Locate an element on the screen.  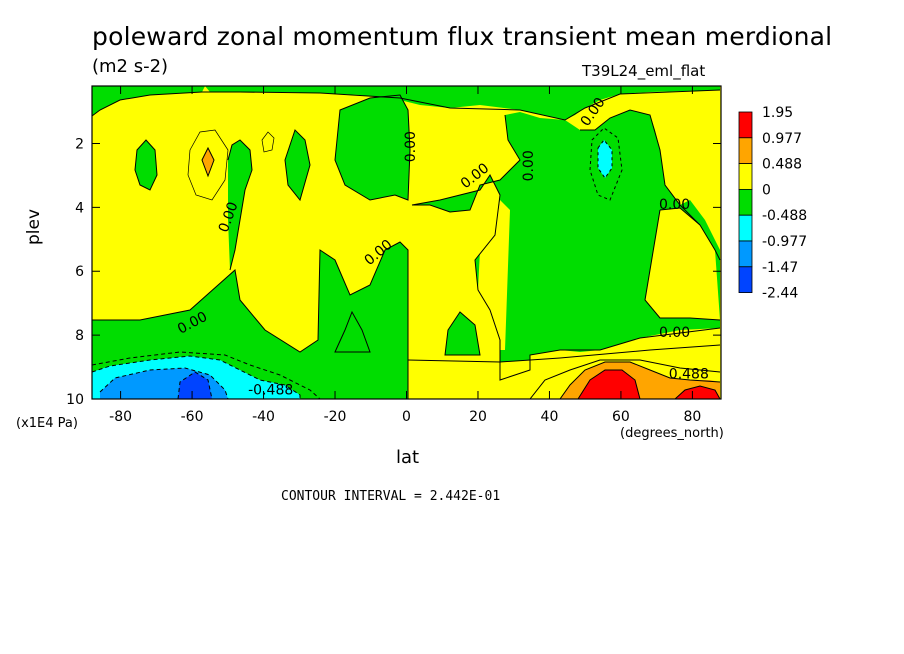
contour-label-text: 0.488 is located at coordinates (689, 374).